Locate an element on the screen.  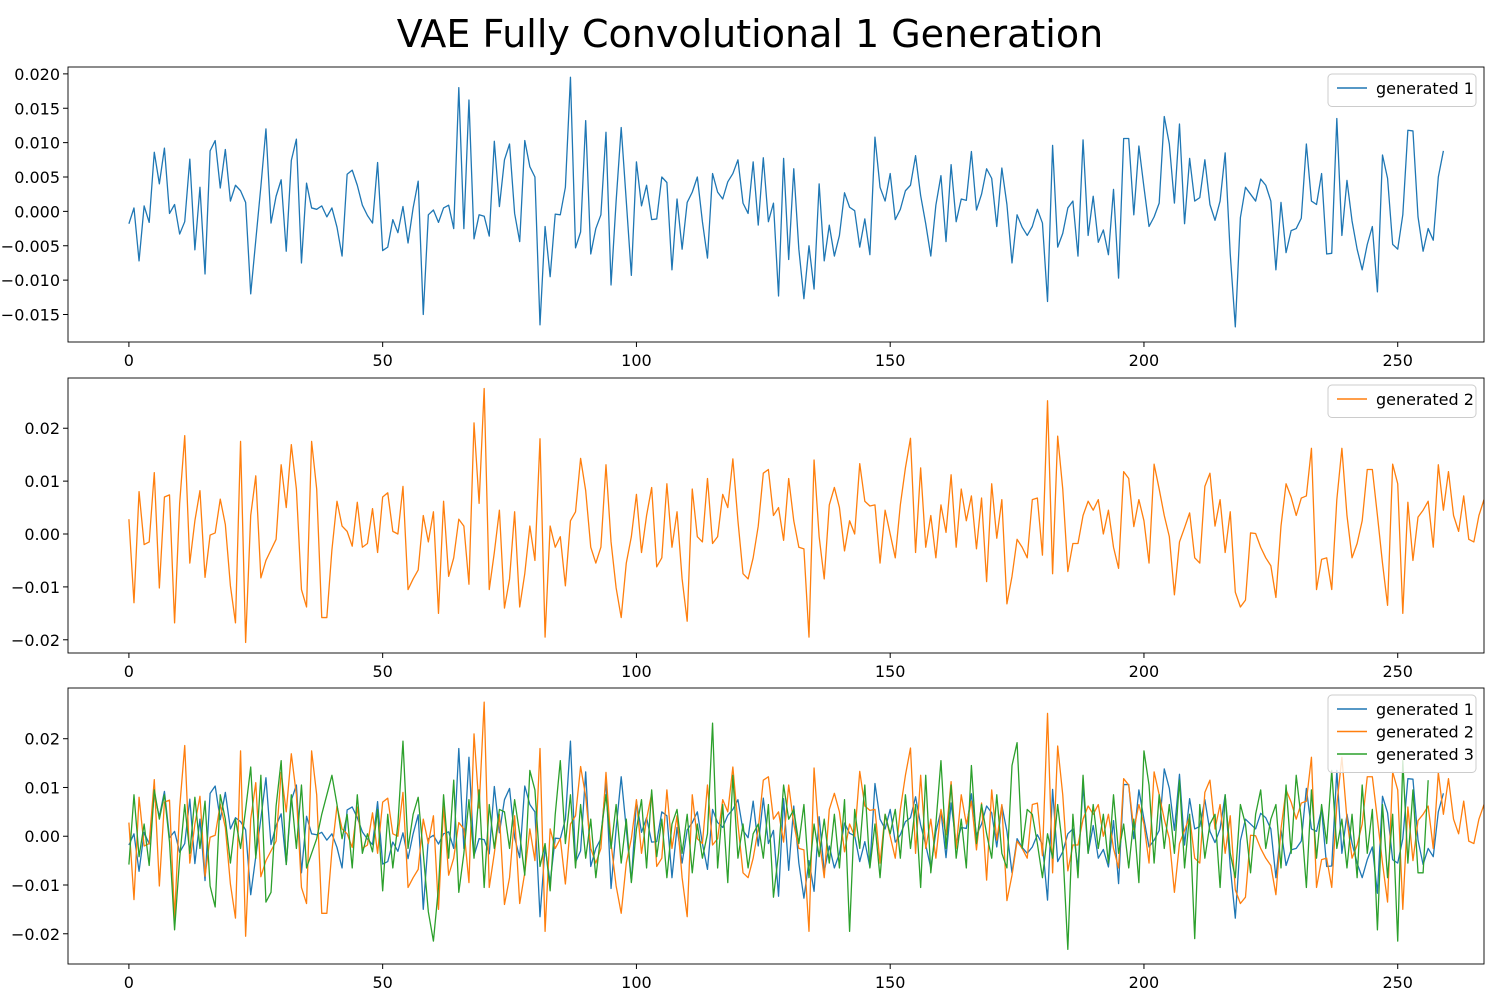
legend: generated 2 is located at coordinates (1402, 401).